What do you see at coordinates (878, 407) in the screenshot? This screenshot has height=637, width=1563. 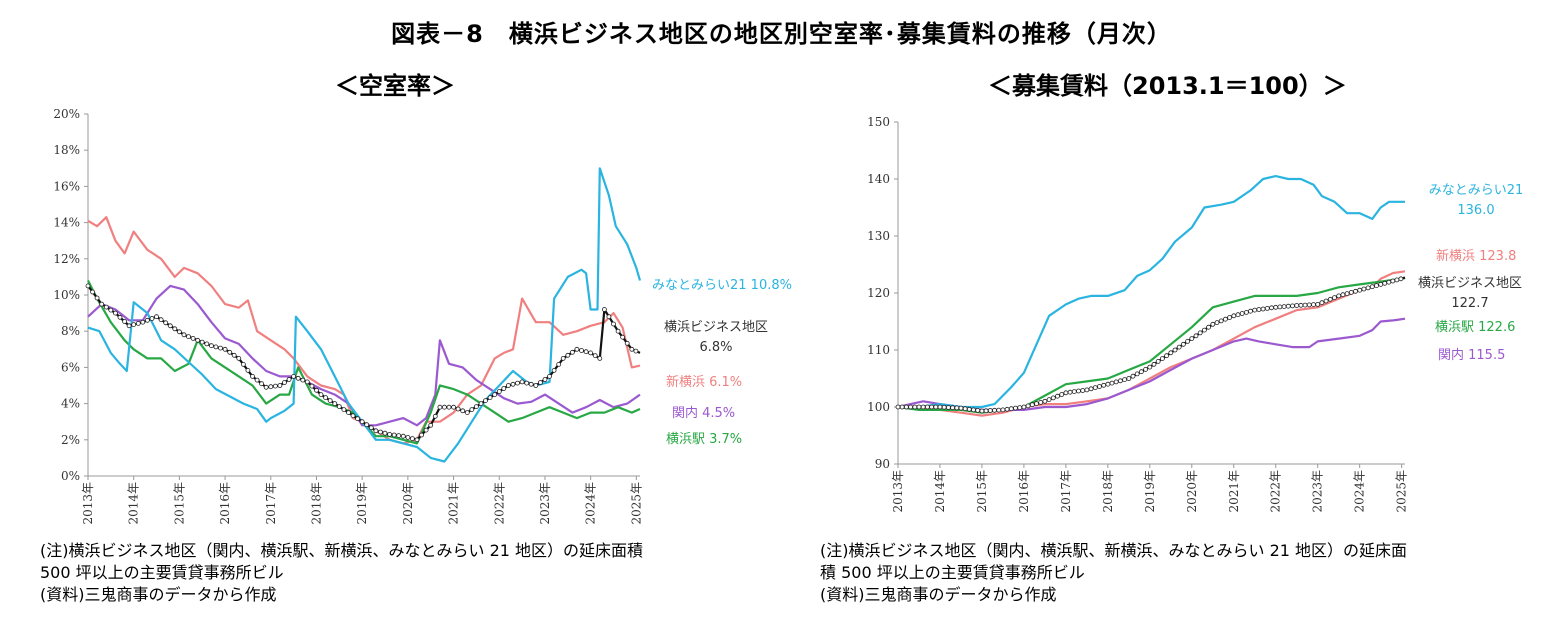 I see `y-tick-label: 100` at bounding box center [878, 407].